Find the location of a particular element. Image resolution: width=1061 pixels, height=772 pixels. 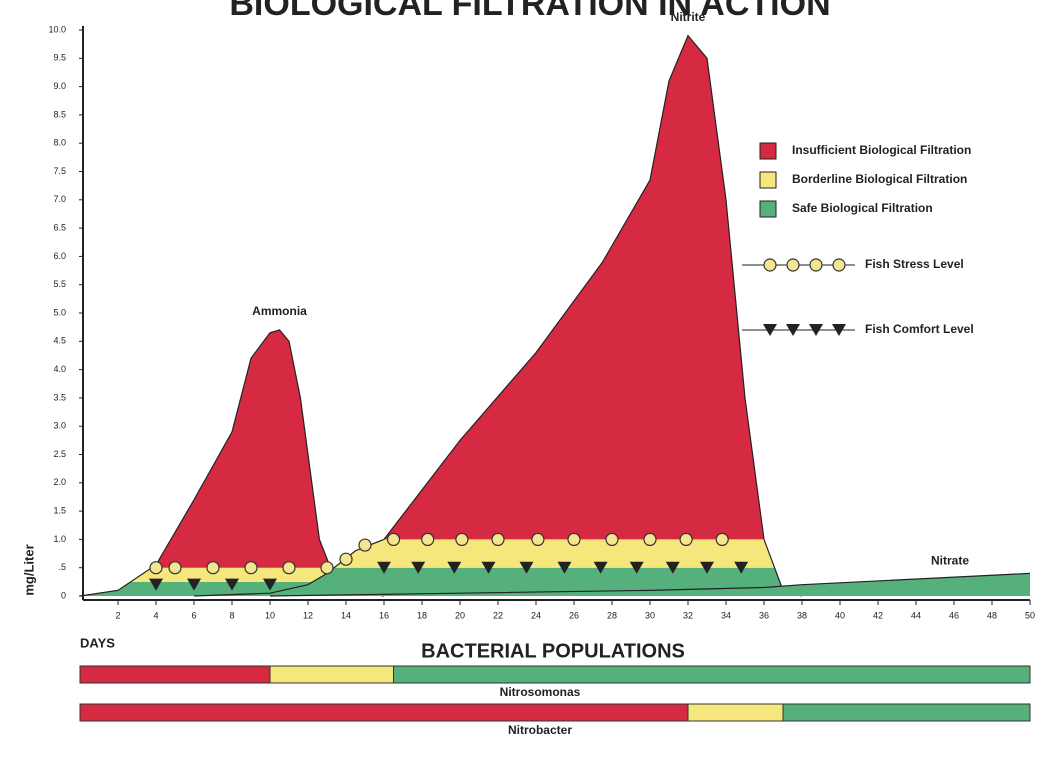

x-tick-label: 44 is located at coordinates (916, 615).